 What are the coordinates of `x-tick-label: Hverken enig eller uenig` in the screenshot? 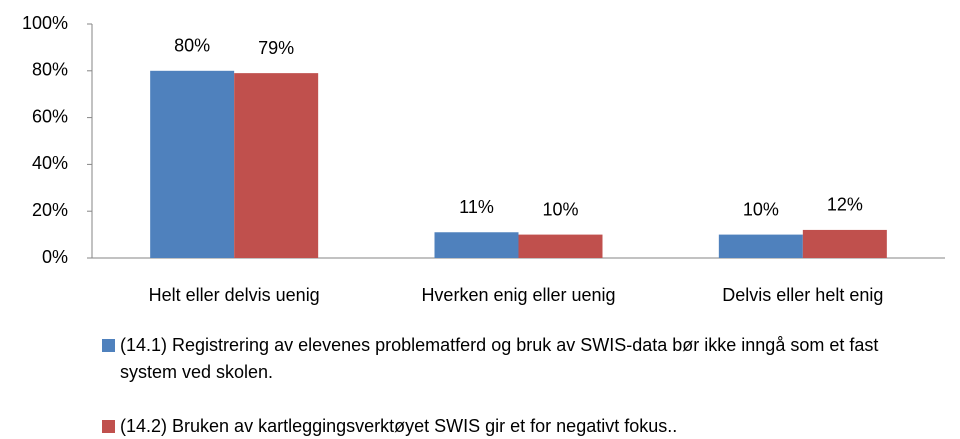 It's located at (518, 295).